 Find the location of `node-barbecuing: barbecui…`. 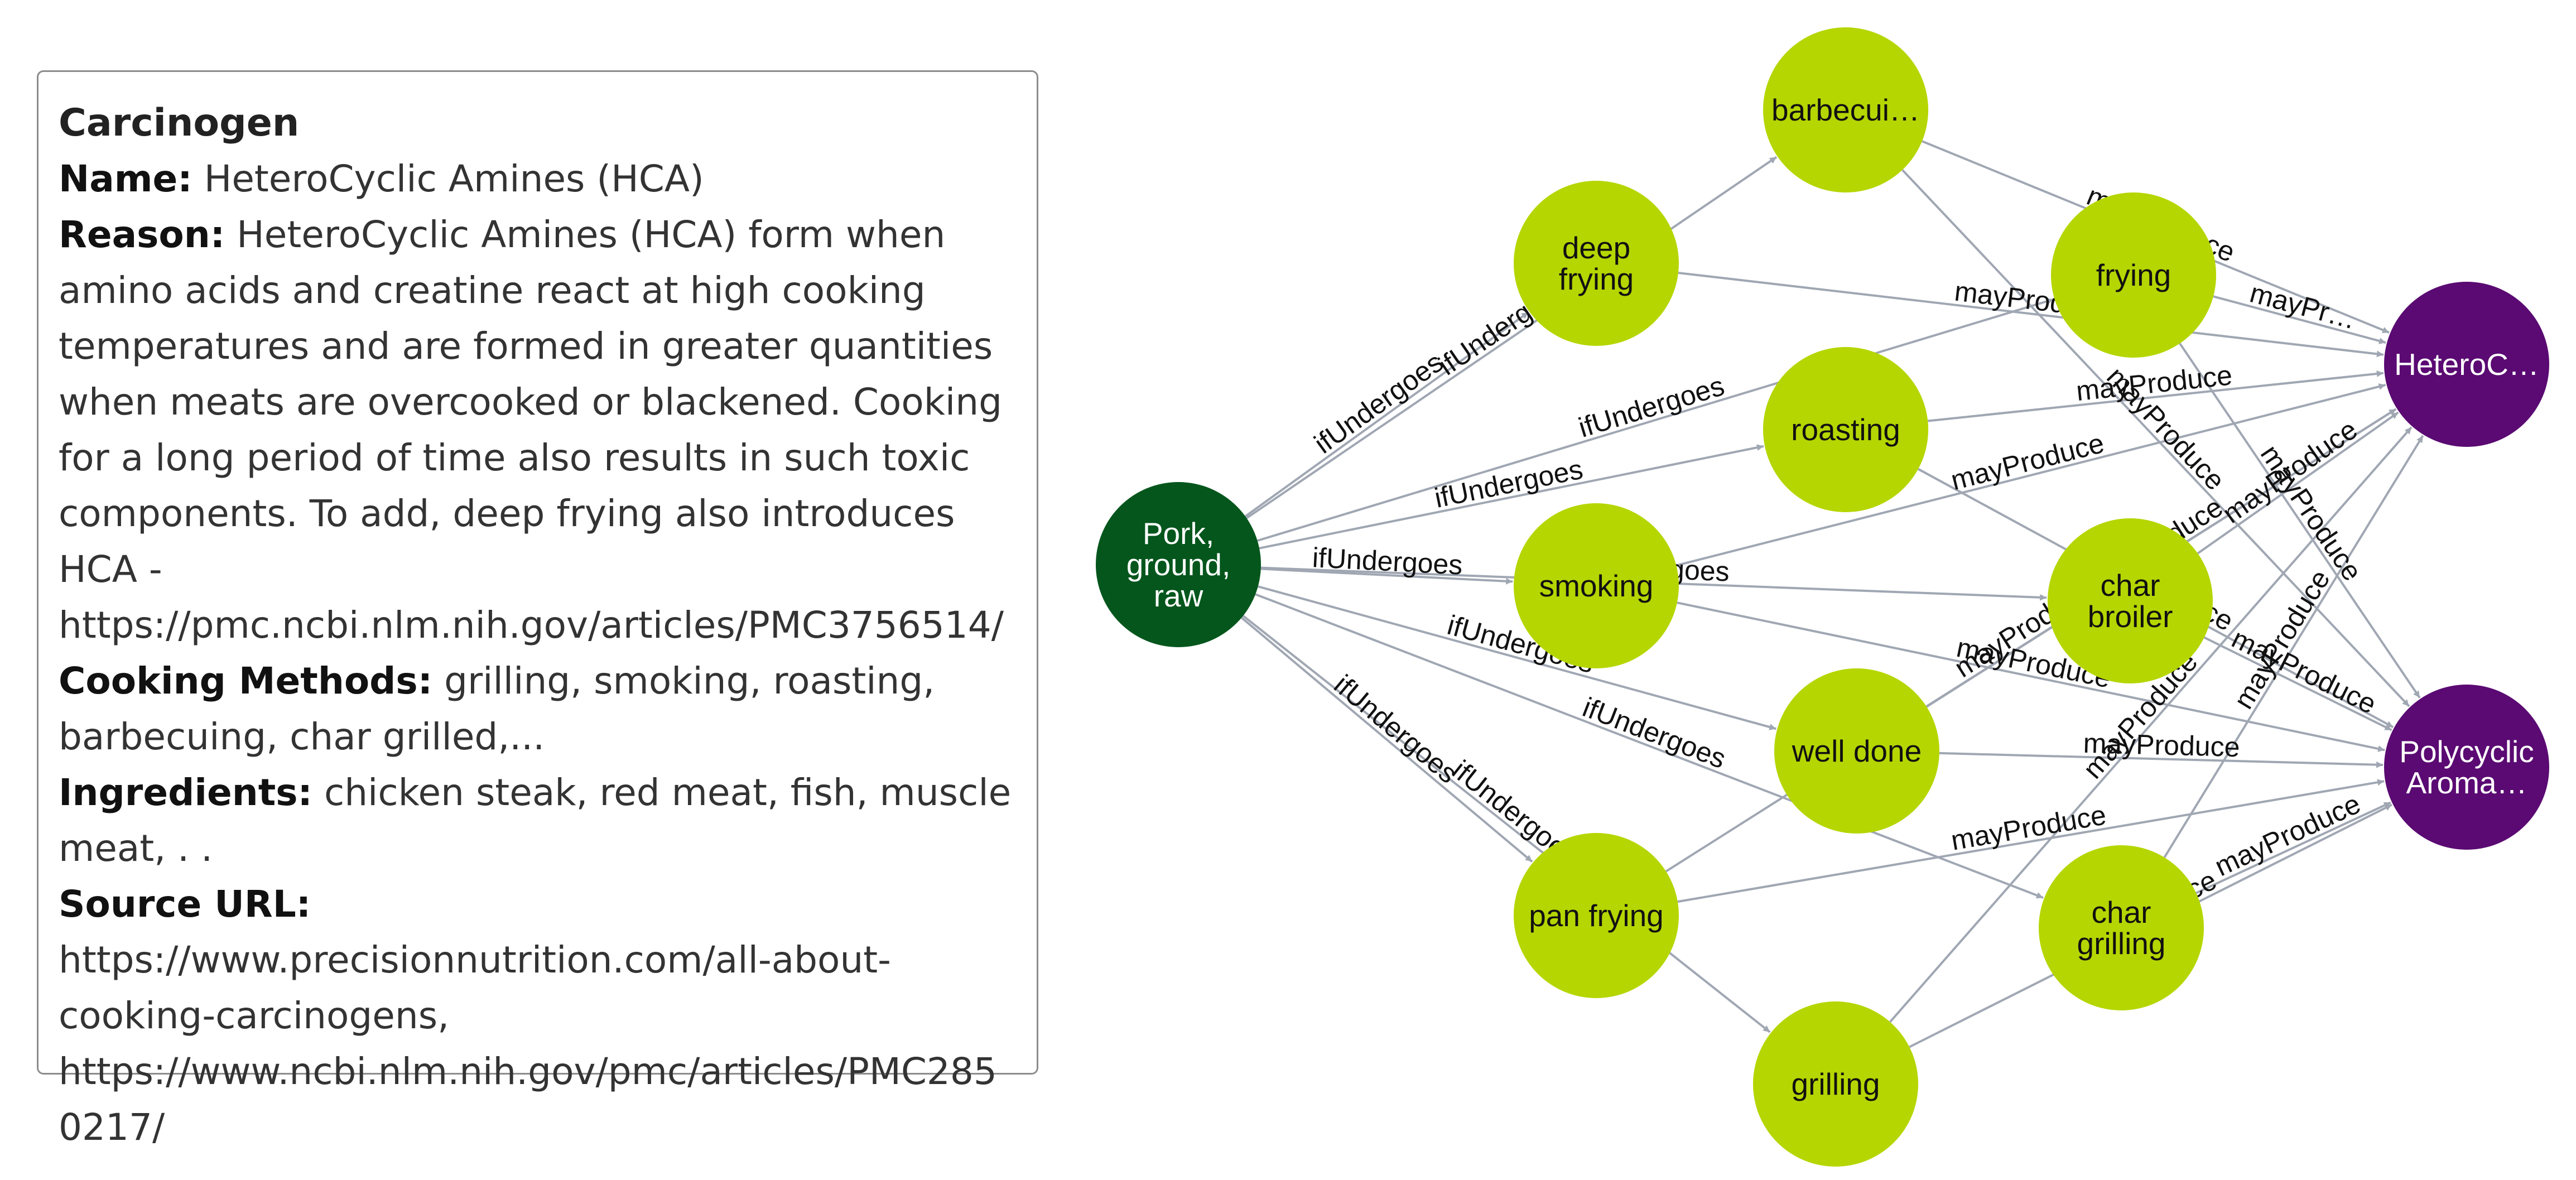

node-barbecuing: barbecui… is located at coordinates (1846, 109).